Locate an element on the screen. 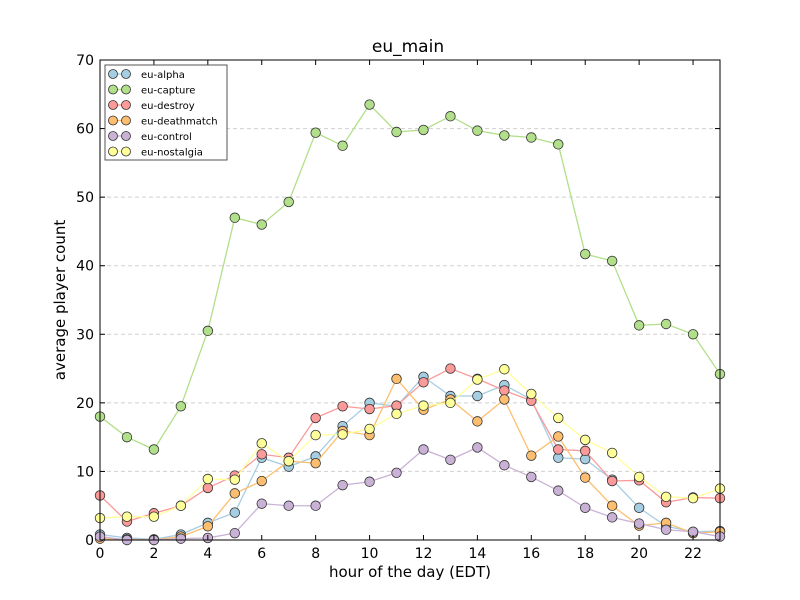  legend-label: eu-nostalgia is located at coordinates (172, 153).